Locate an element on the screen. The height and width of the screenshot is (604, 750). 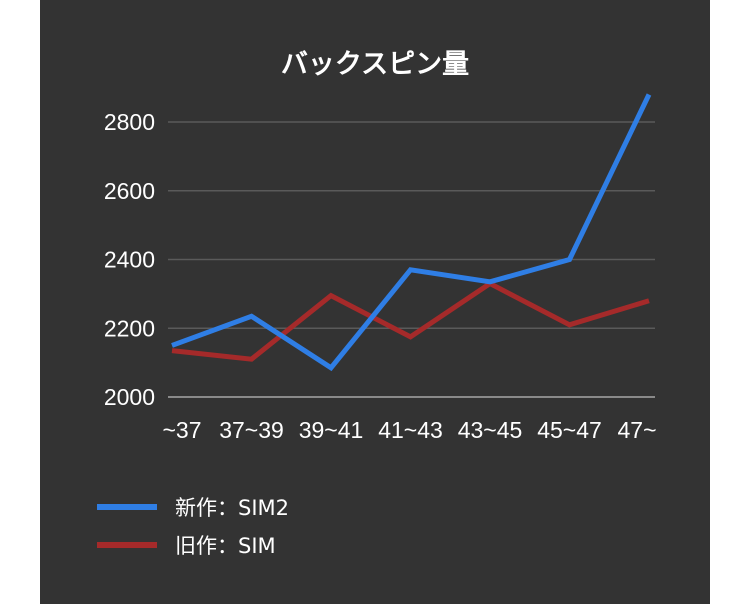
legend: 新作：SIM2 旧作：SIM is located at coordinates (193, 526).